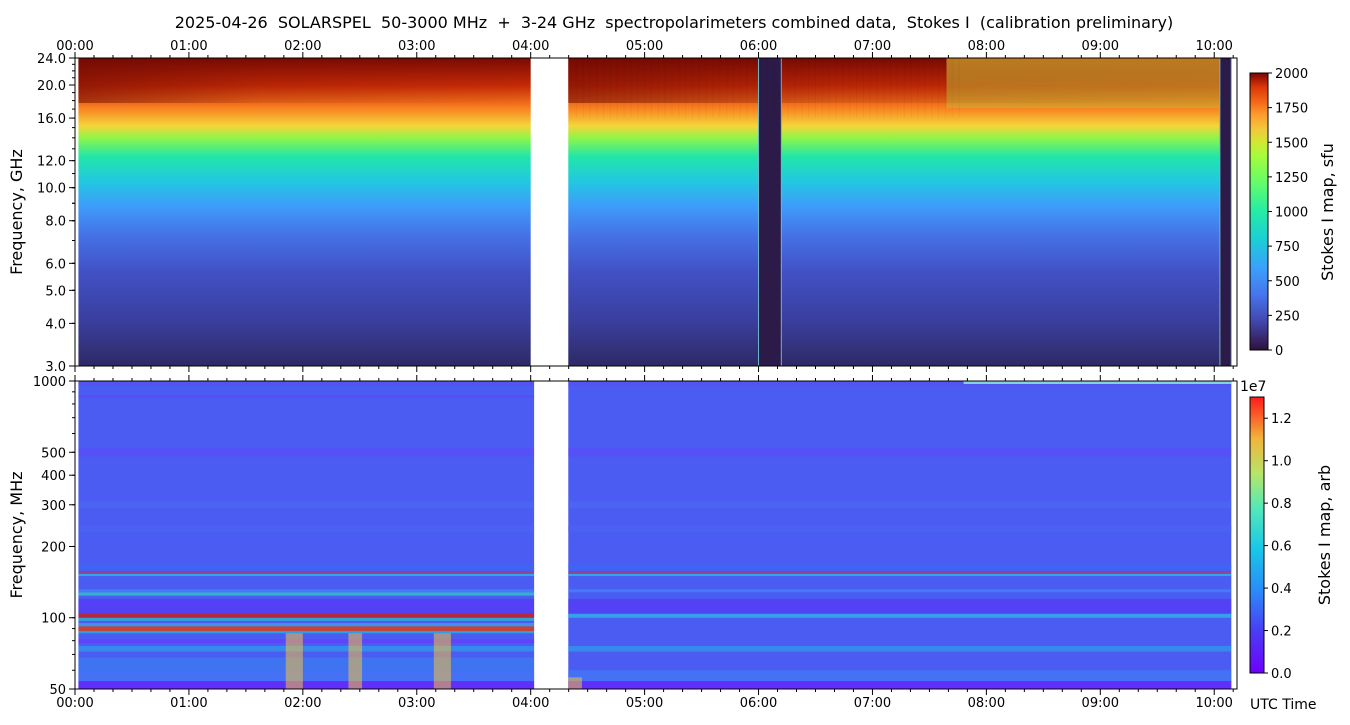 The image size is (1350, 725). What do you see at coordinates (51, 59) in the screenshot?
I see `y-tick-label: 24.0` at bounding box center [51, 59].